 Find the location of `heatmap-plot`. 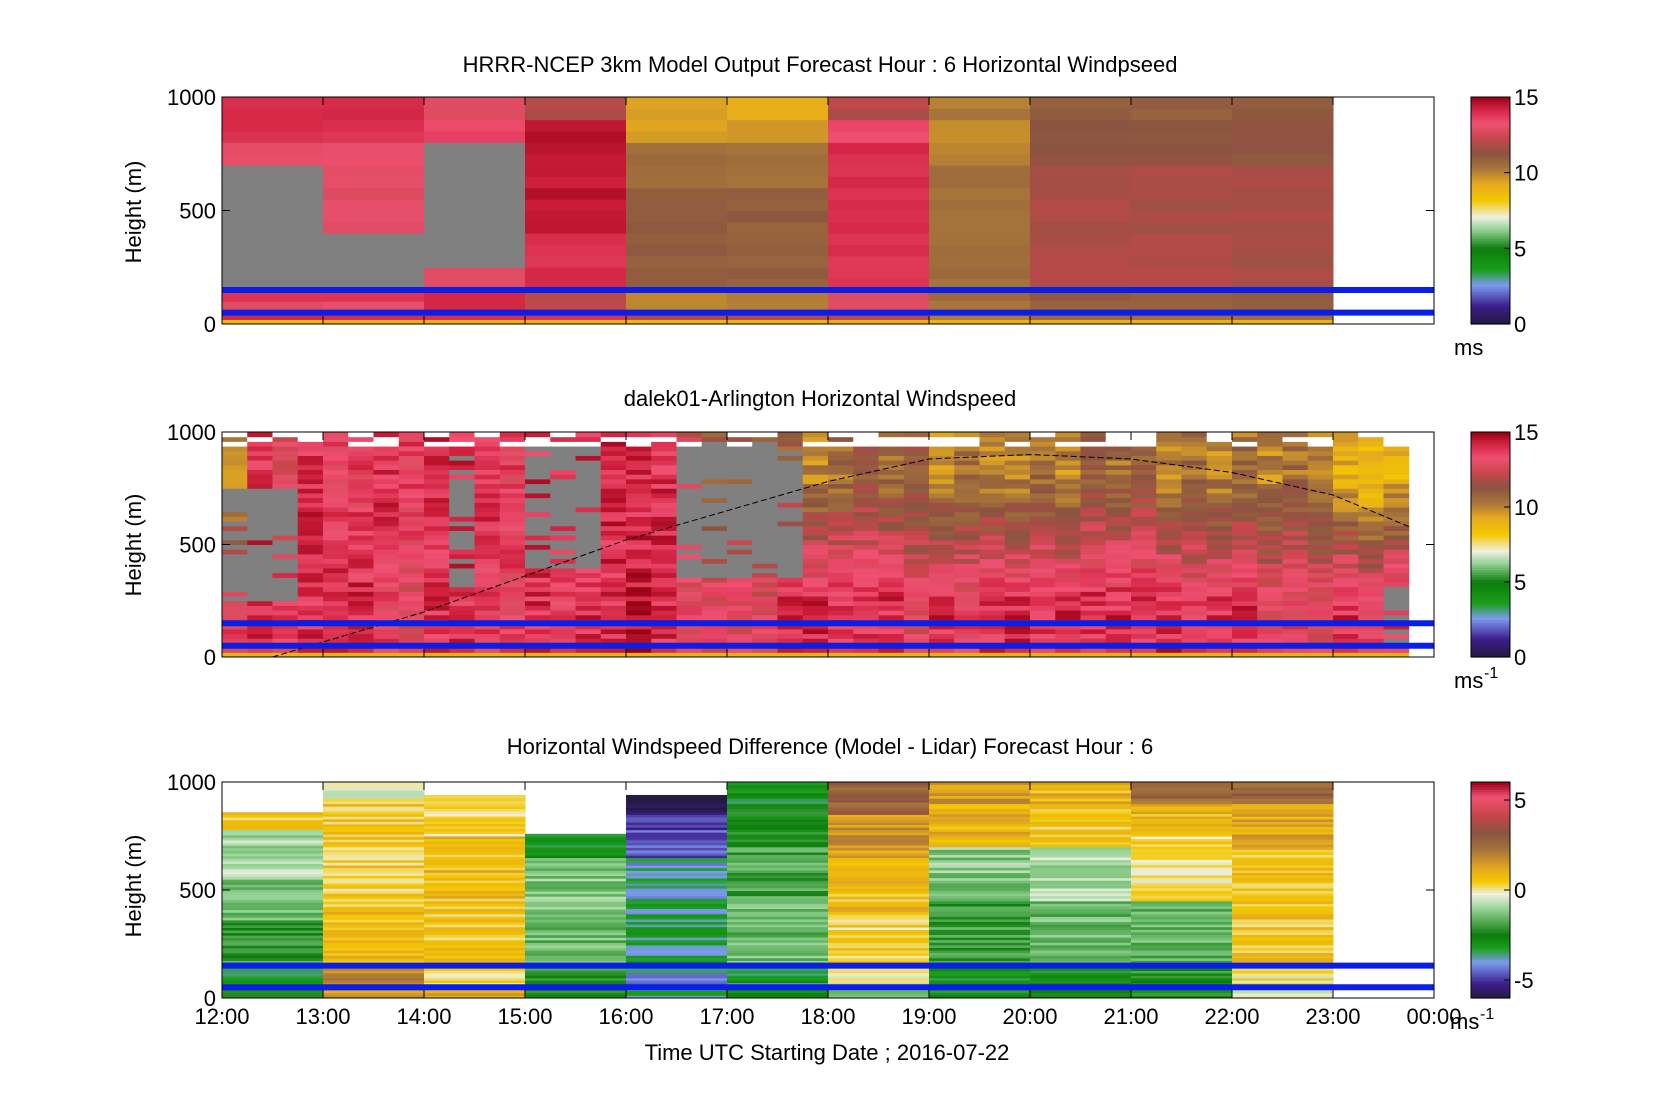

heatmap-plot is located at coordinates (828, 890).